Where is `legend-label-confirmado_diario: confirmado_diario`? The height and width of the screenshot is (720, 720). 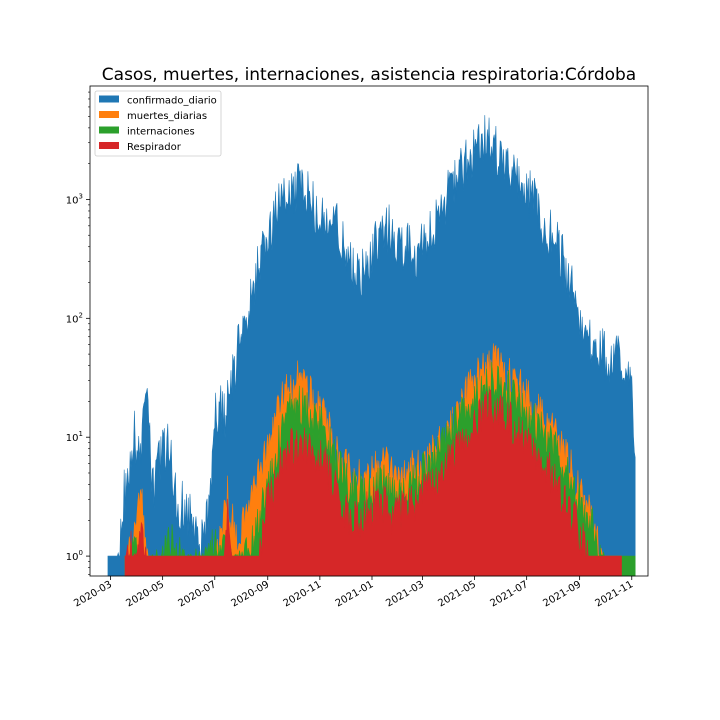
legend-label-confirmado_diario: confirmado_diario is located at coordinates (172, 101).